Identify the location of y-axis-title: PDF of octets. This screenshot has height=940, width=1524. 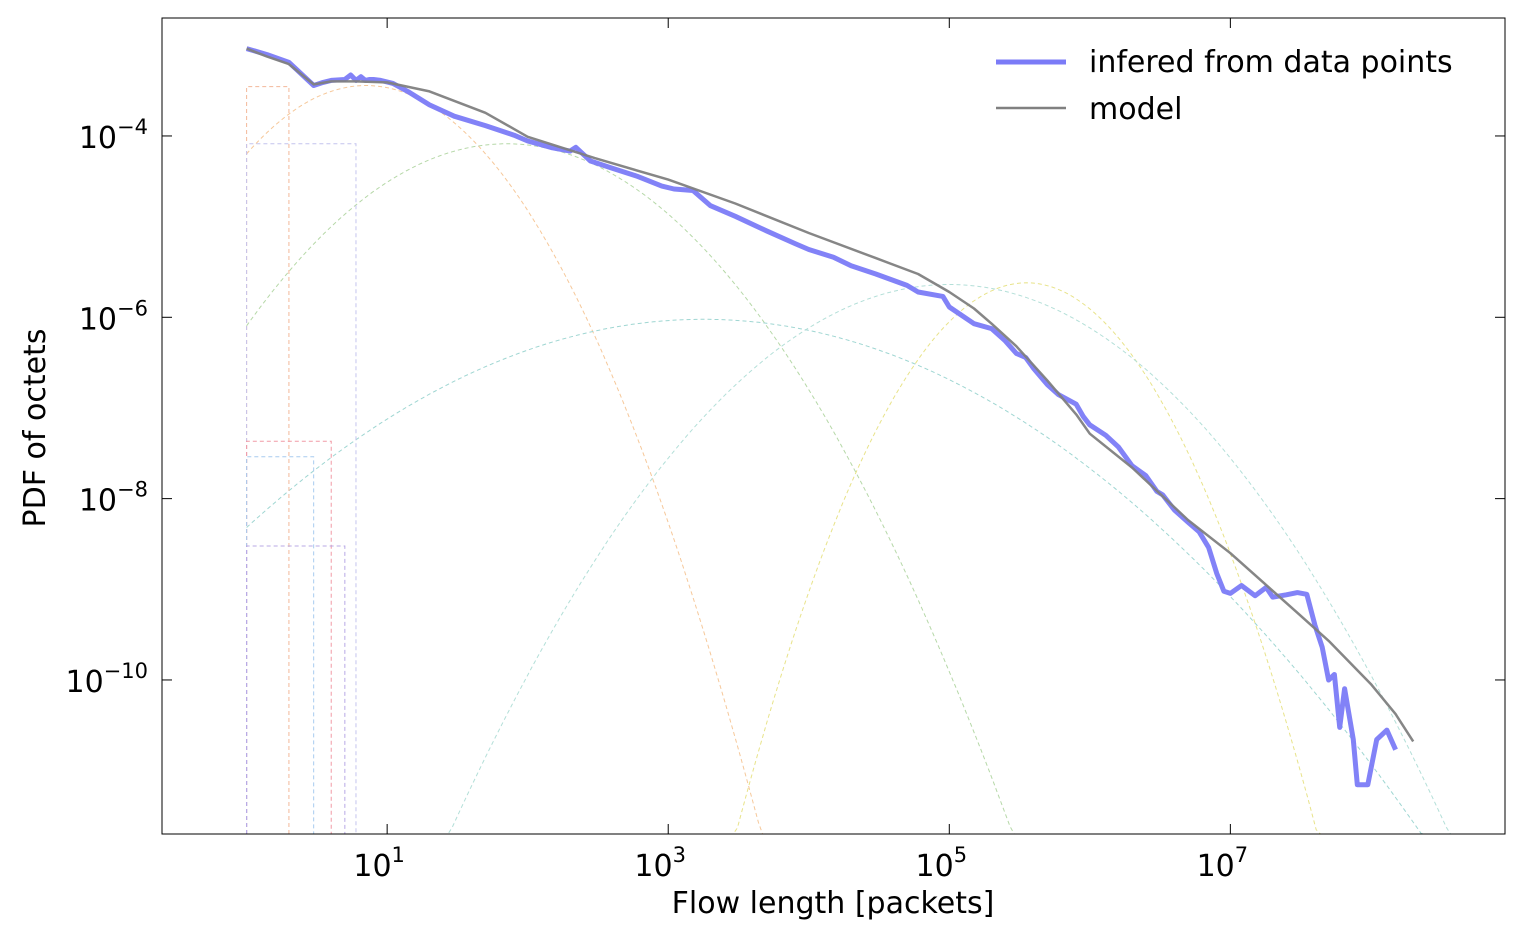
(35, 428).